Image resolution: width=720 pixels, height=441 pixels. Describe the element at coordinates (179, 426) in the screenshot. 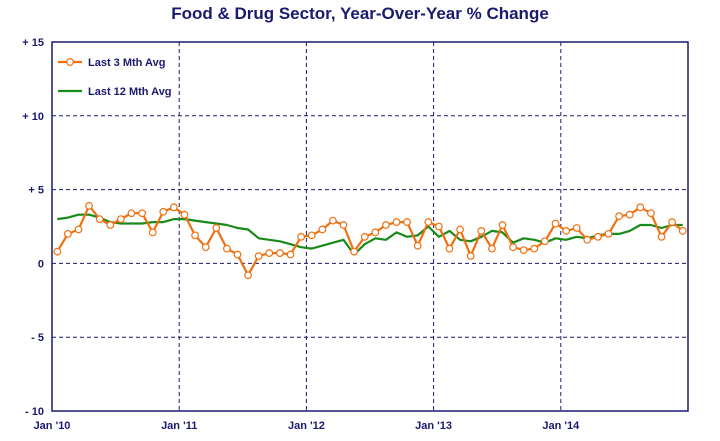

I see `x-tick-label: Jan '11` at that location.